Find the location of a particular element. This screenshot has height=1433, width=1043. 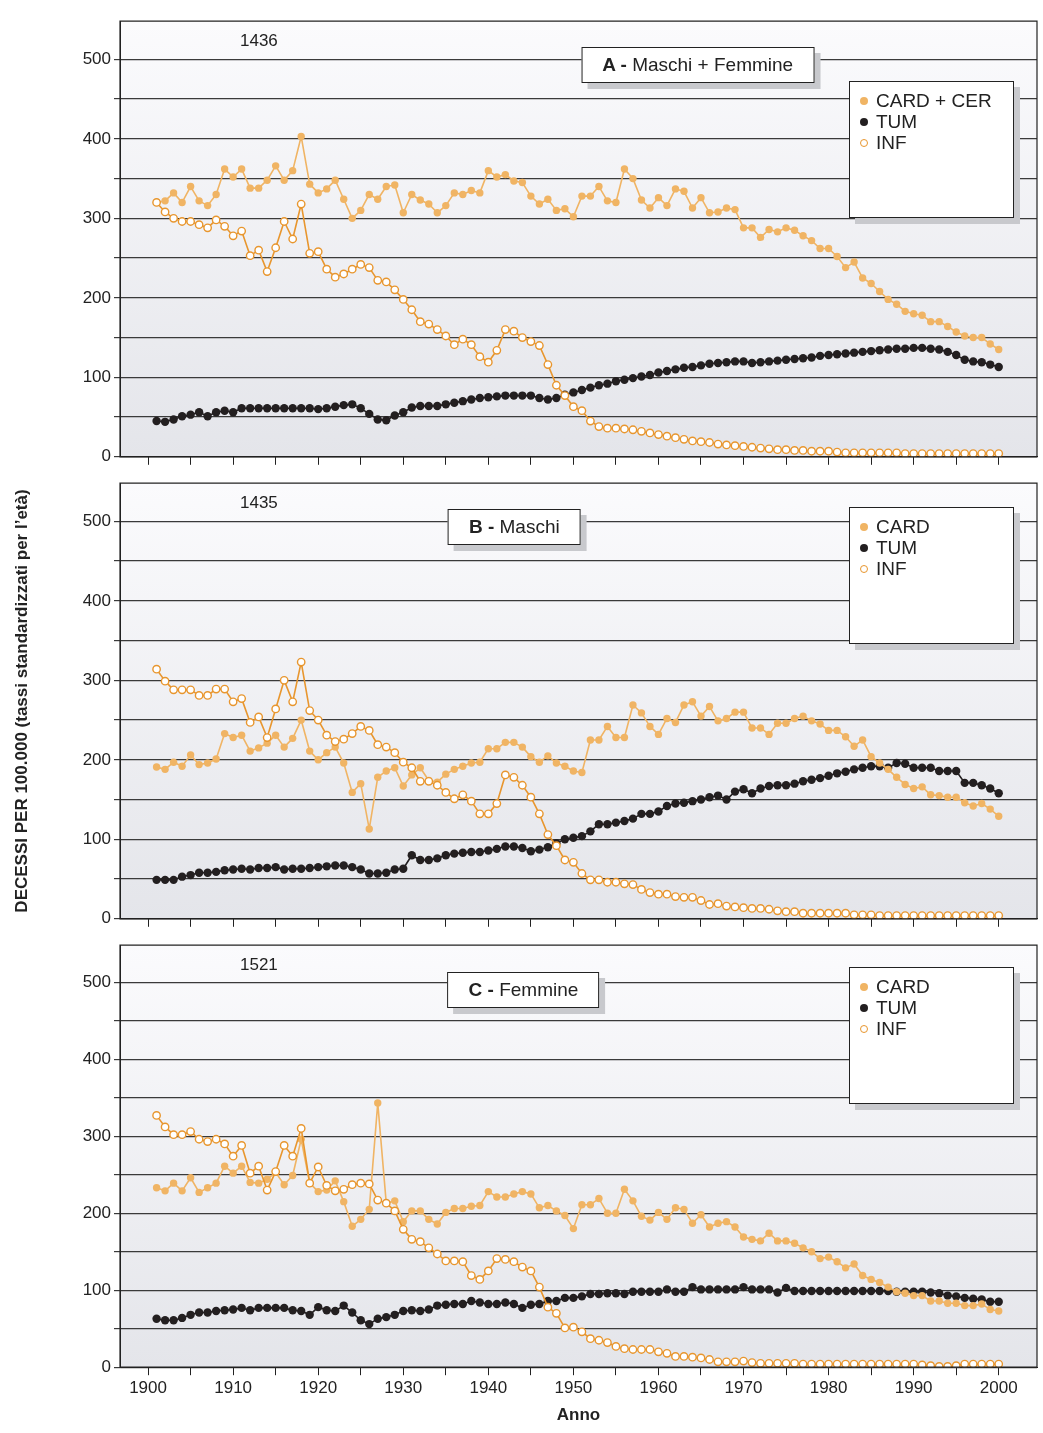

x-tick-label: 1960 is located at coordinates (658, 1388).